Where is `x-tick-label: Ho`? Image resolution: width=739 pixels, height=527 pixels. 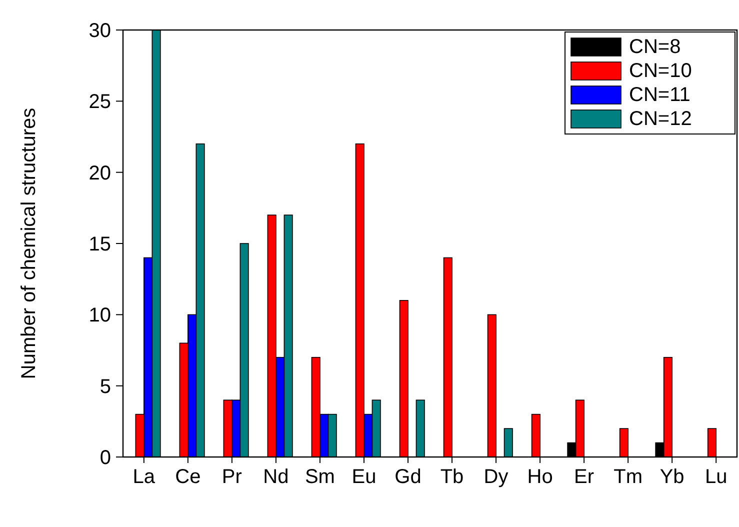 x-tick-label: Ho is located at coordinates (540, 477).